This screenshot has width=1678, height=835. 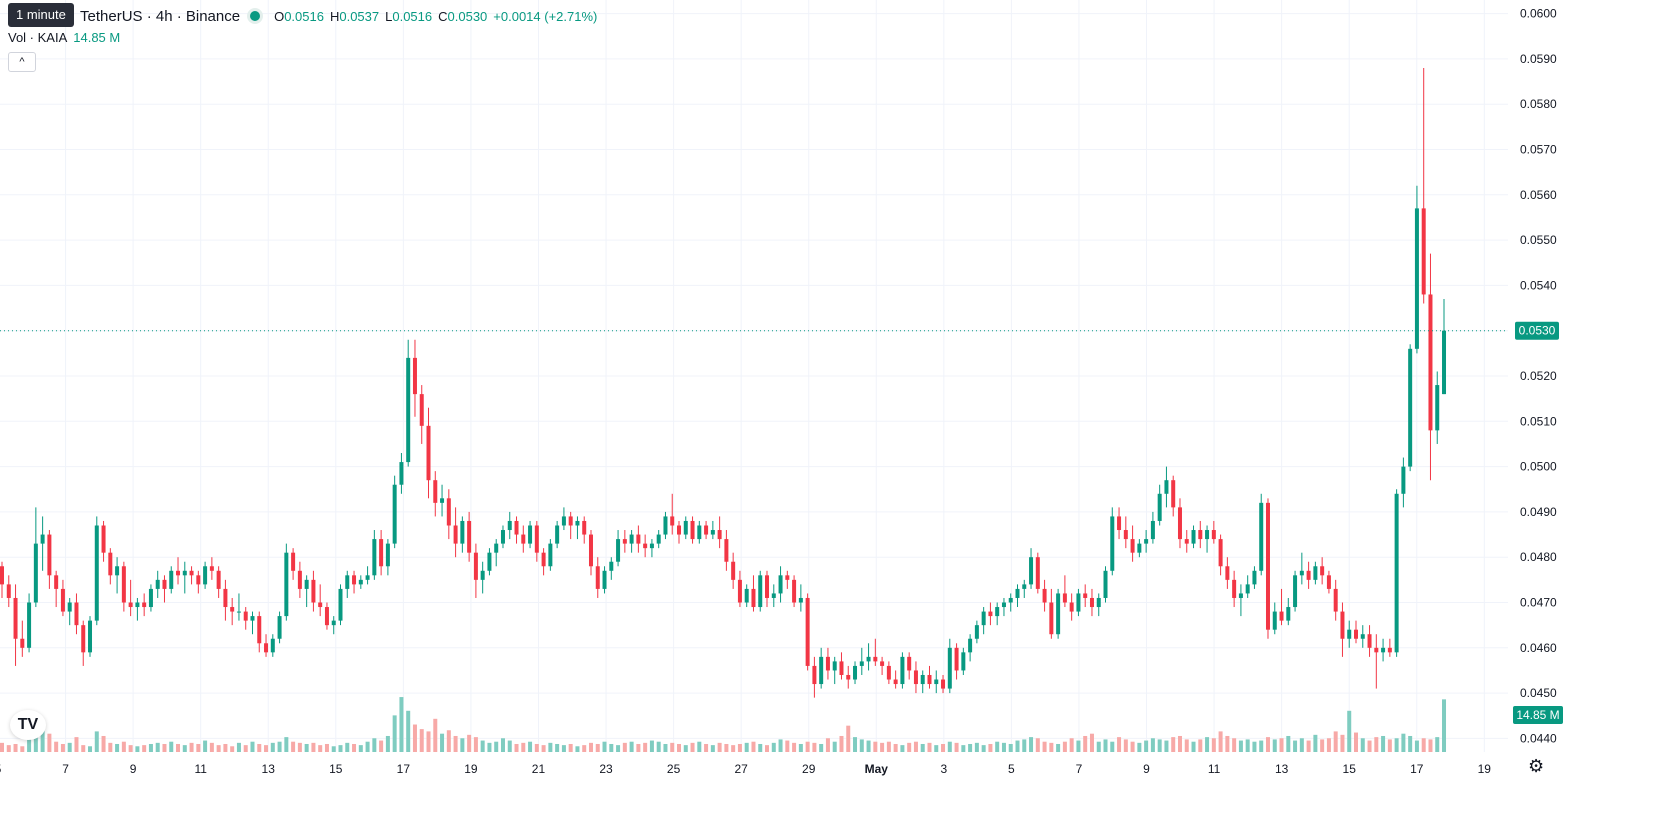 I want to click on symbol-title: TetherUS · 4h · Binance, so click(x=160, y=16).